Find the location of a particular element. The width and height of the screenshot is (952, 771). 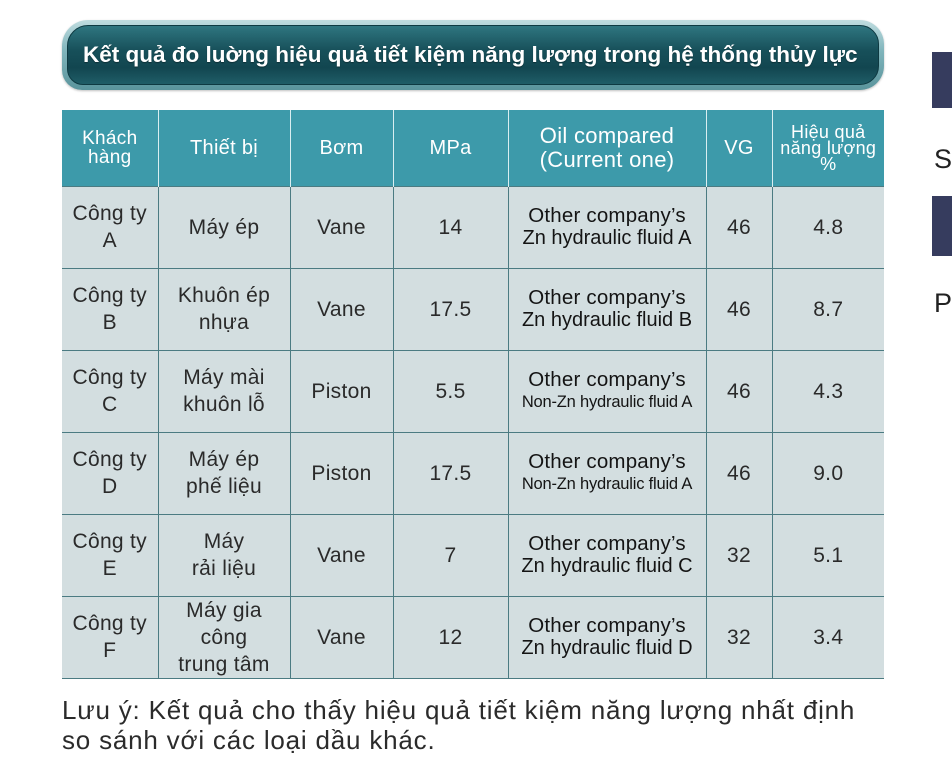

oil-line: Zn hydraulic fluid C is located at coordinates (607, 566).